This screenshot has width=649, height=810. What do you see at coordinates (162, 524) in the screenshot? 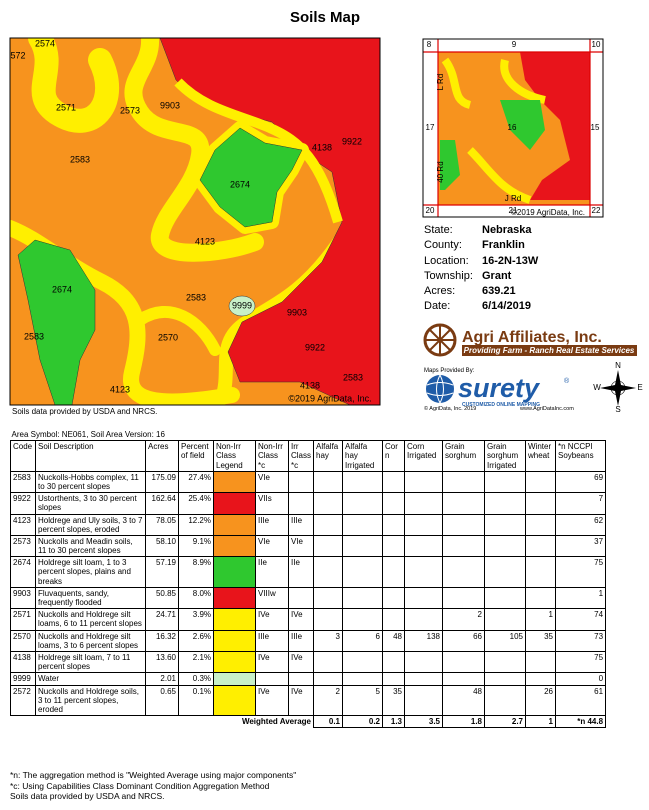
I see `table-cell: 78.05` at bounding box center [162, 524].